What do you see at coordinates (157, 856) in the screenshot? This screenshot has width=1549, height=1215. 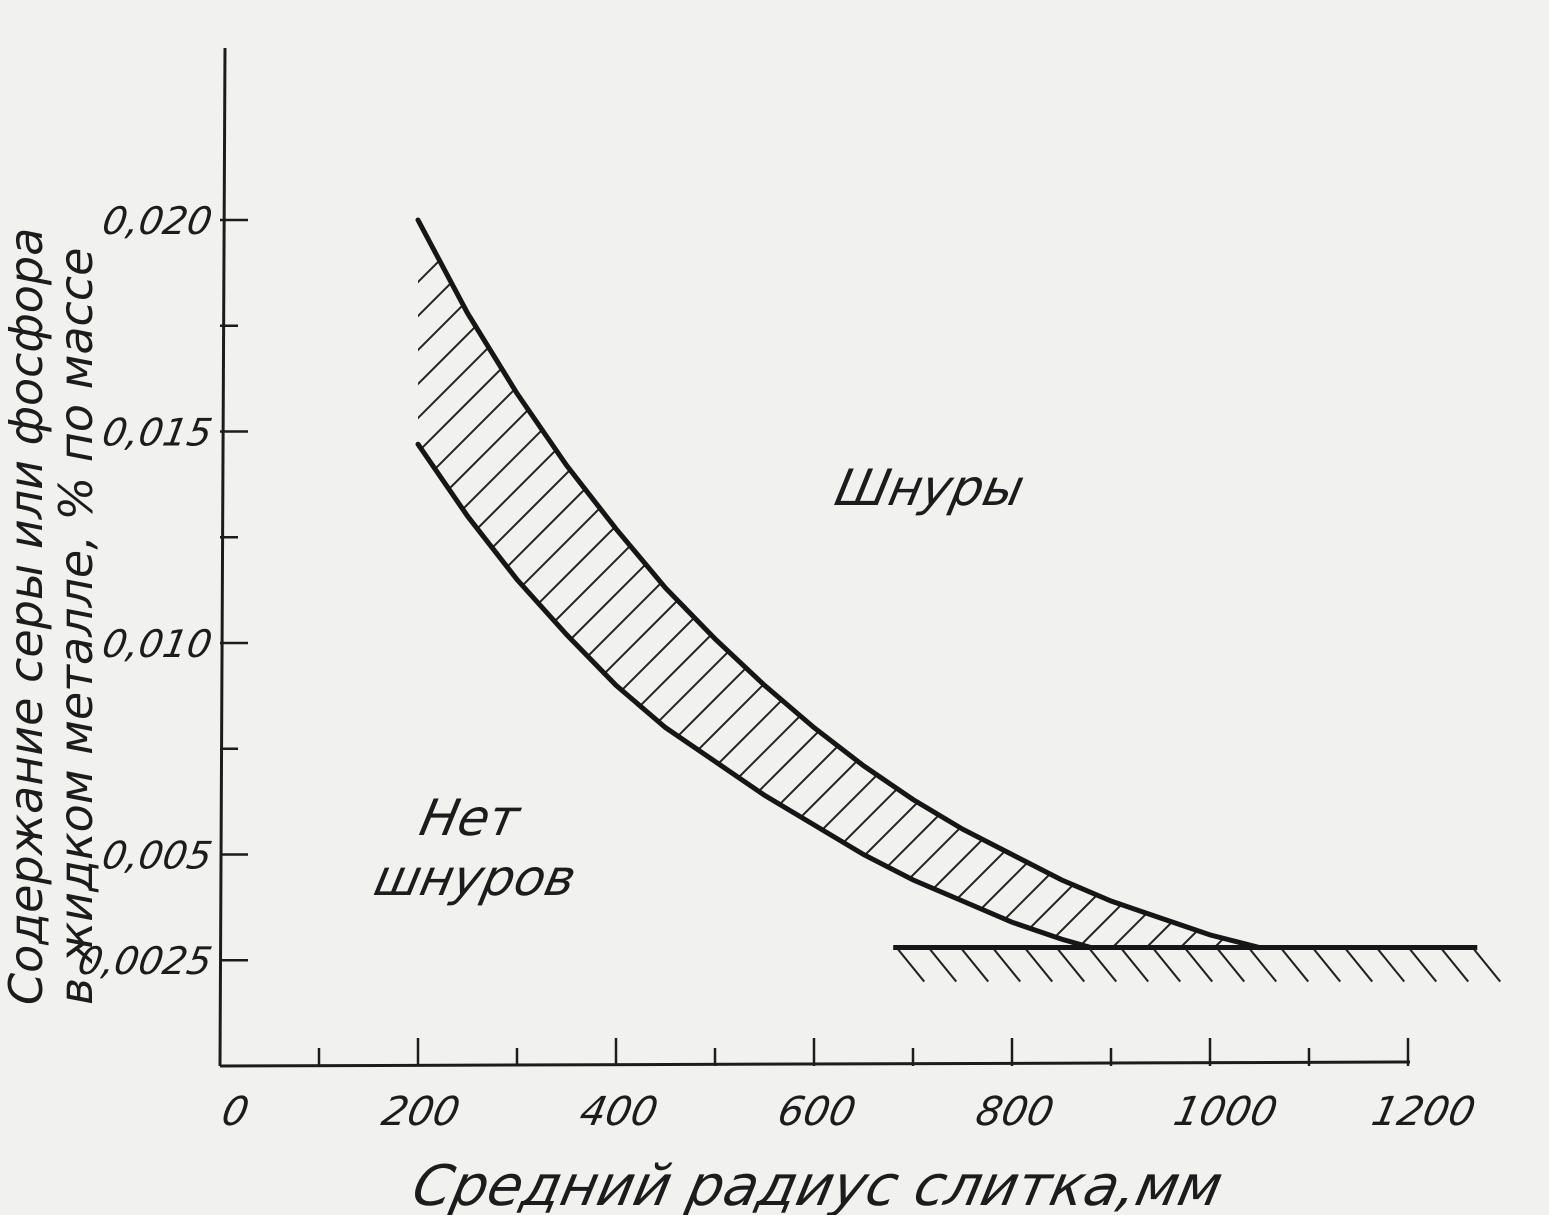 I see `y-tick-label-0,005: 0,005` at bounding box center [157, 856].